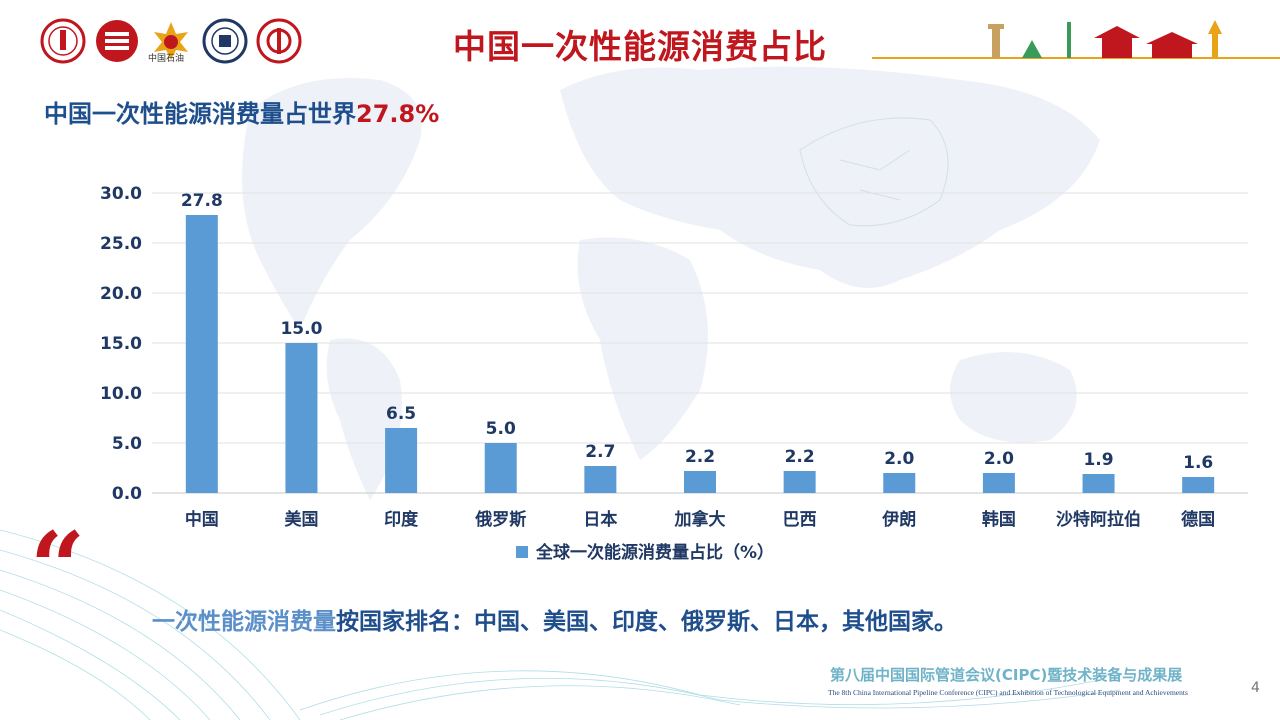 This screenshot has height=720, width=1280. What do you see at coordinates (554, 622) in the screenshot?
I see `summary-text: 一次性能源消费量按国家排名：中国、美国、印度、俄罗斯、日本，其他国家。` at bounding box center [554, 622].